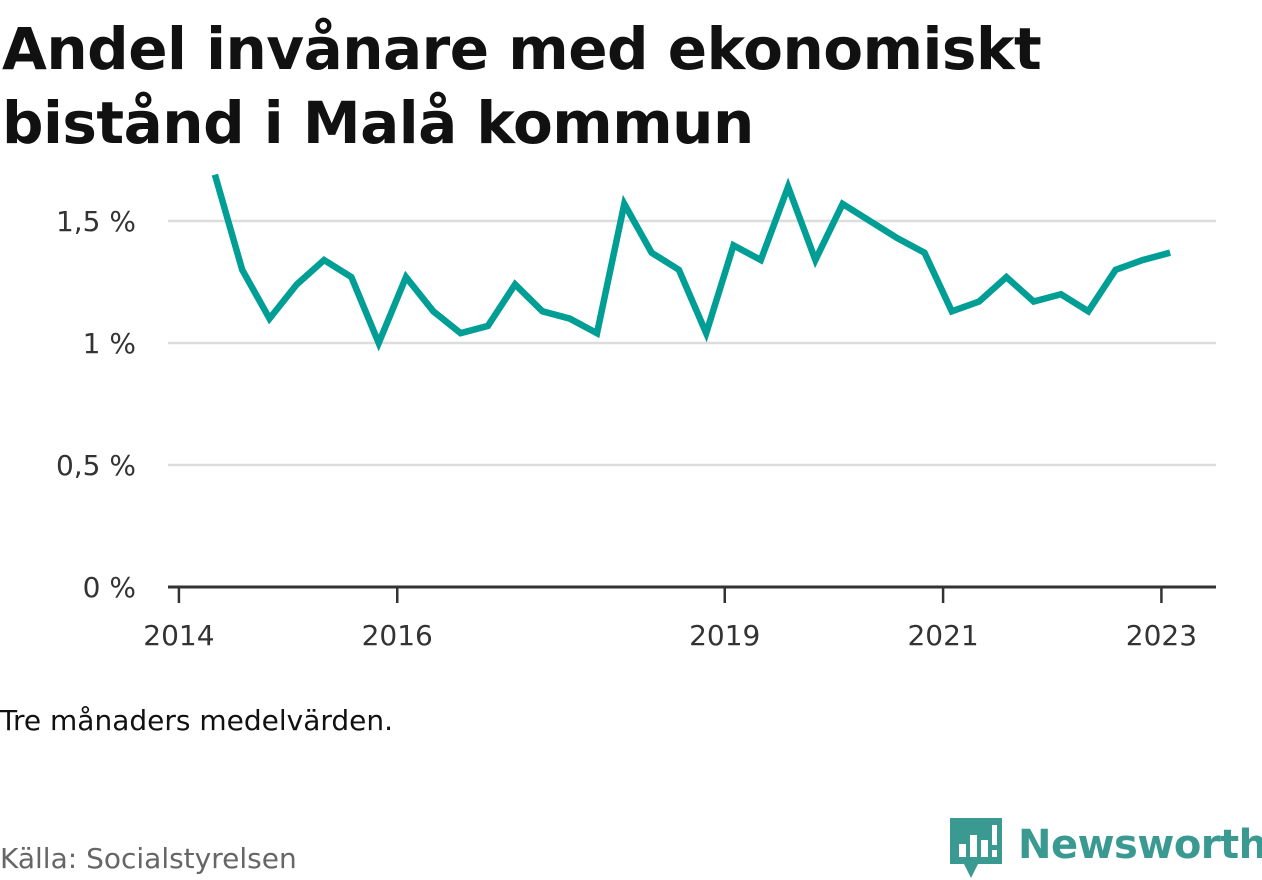  What do you see at coordinates (397, 635) in the screenshot?
I see `x-tick-label: 2016` at bounding box center [397, 635].